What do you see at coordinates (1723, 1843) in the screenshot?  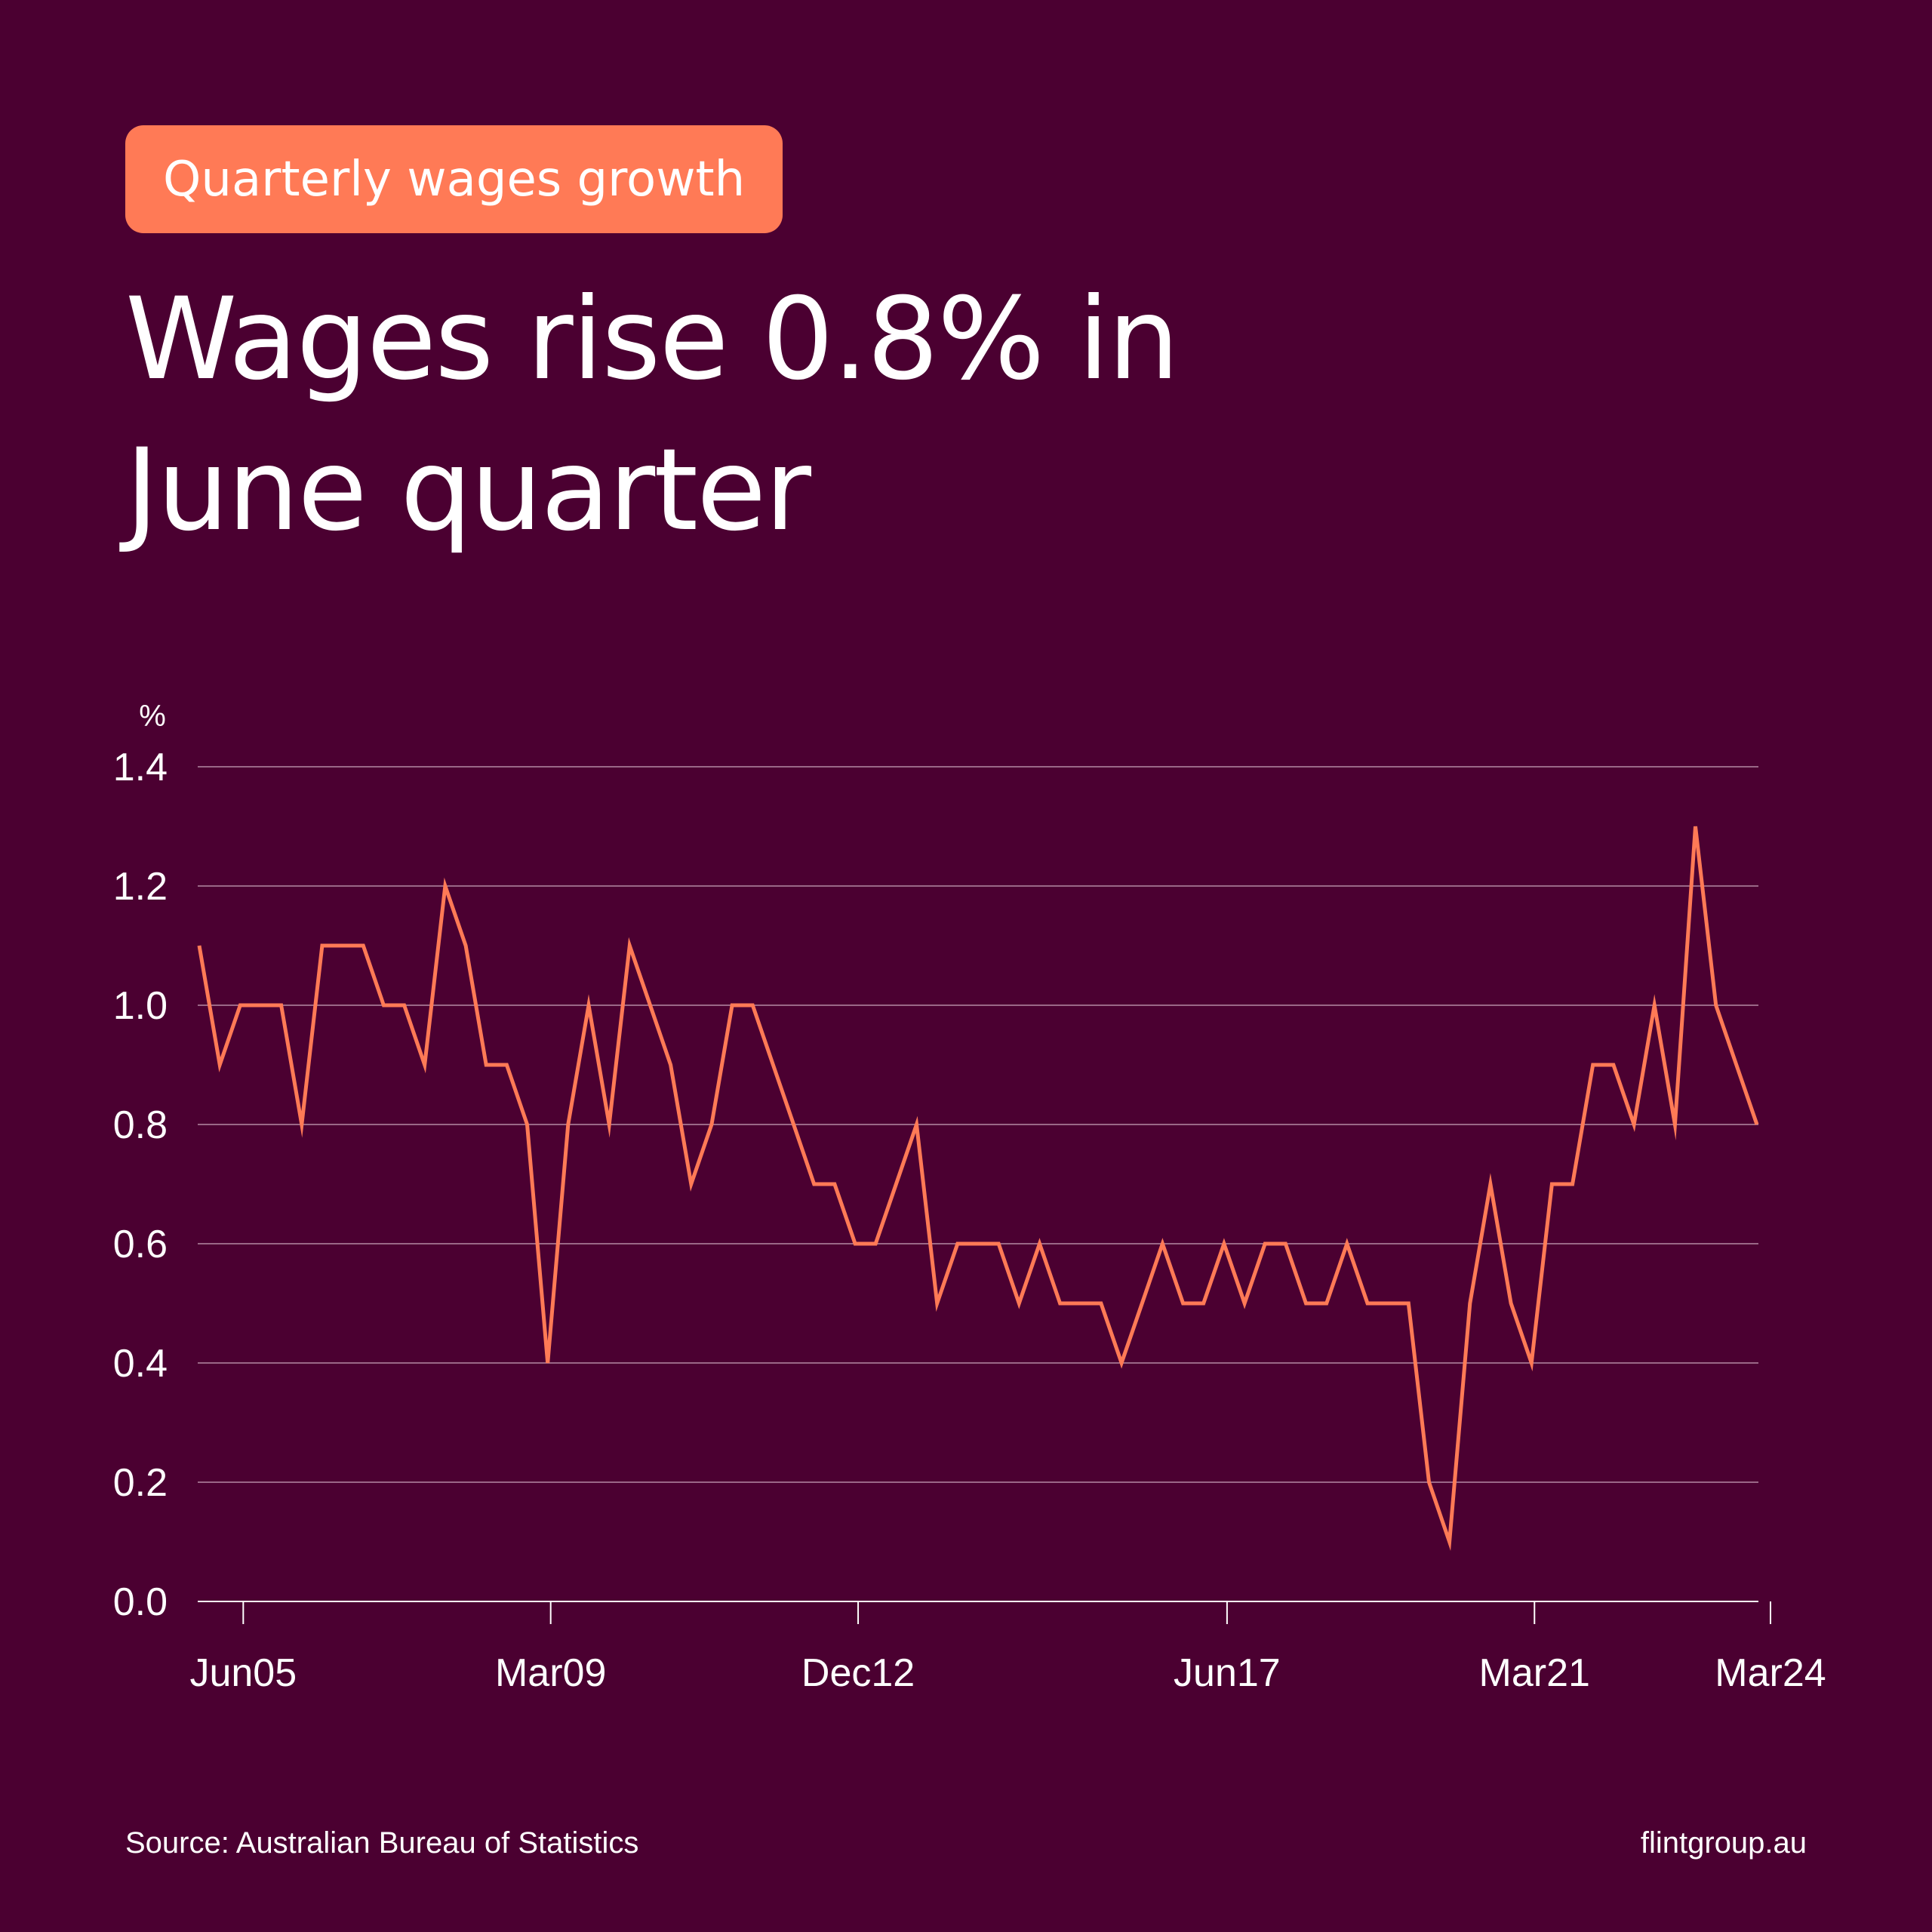 I see `site-link: flintgroup.au` at bounding box center [1723, 1843].